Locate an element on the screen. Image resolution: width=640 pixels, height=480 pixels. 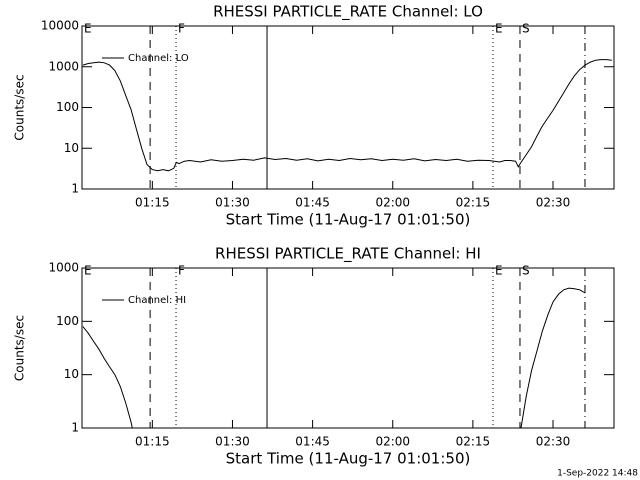
chart-title: RHESSI PARTICLE_RATE Channel: LO is located at coordinates (348, 12).